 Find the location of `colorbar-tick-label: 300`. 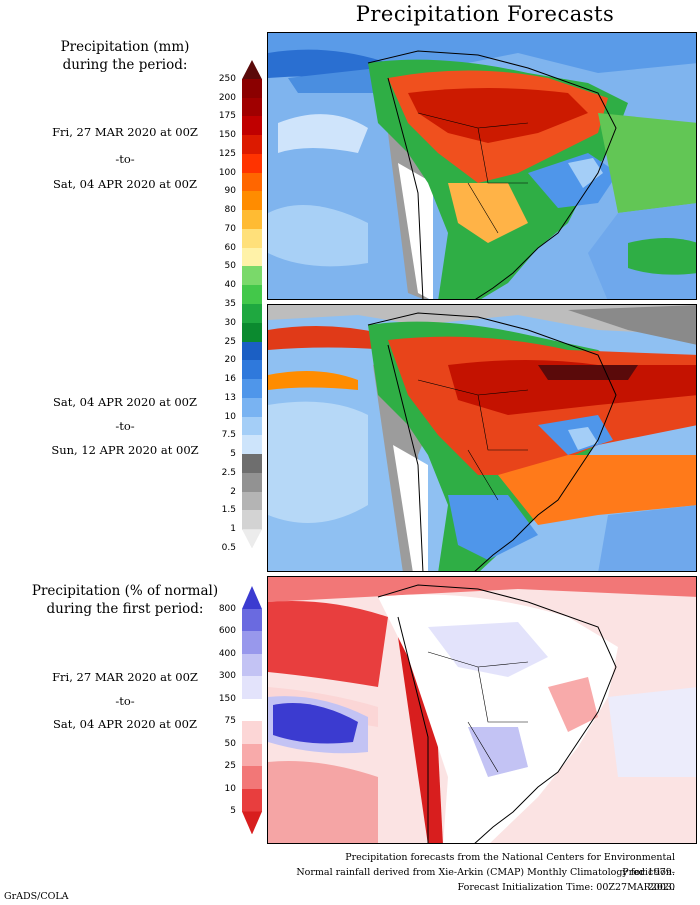

colorbar-tick-label: 300 is located at coordinates (227, 676).